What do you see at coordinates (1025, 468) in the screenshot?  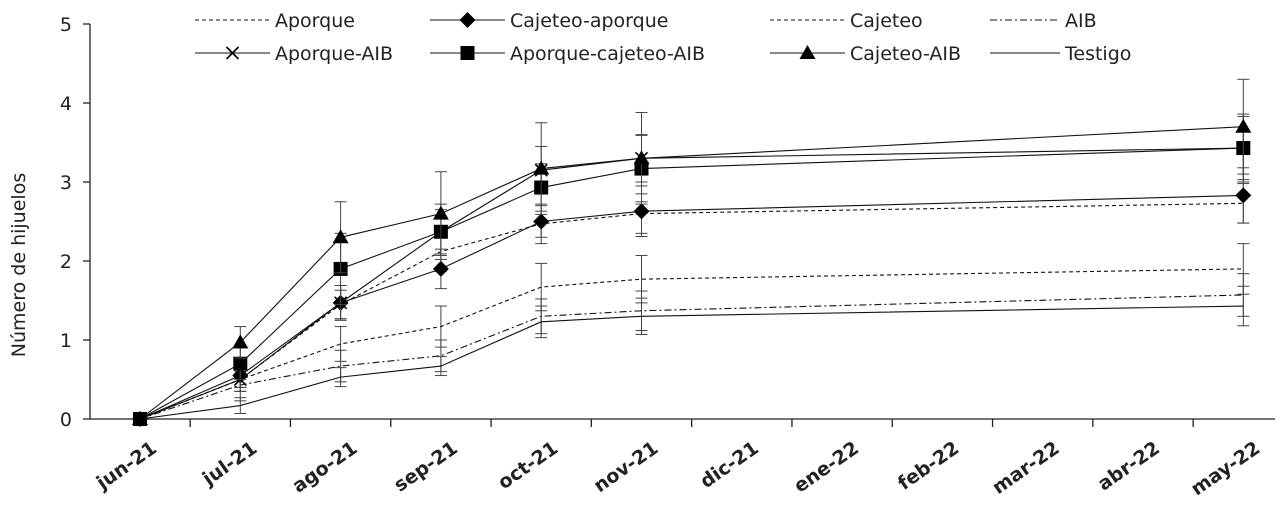 I see `x-tick-label: mar-22` at bounding box center [1025, 468].